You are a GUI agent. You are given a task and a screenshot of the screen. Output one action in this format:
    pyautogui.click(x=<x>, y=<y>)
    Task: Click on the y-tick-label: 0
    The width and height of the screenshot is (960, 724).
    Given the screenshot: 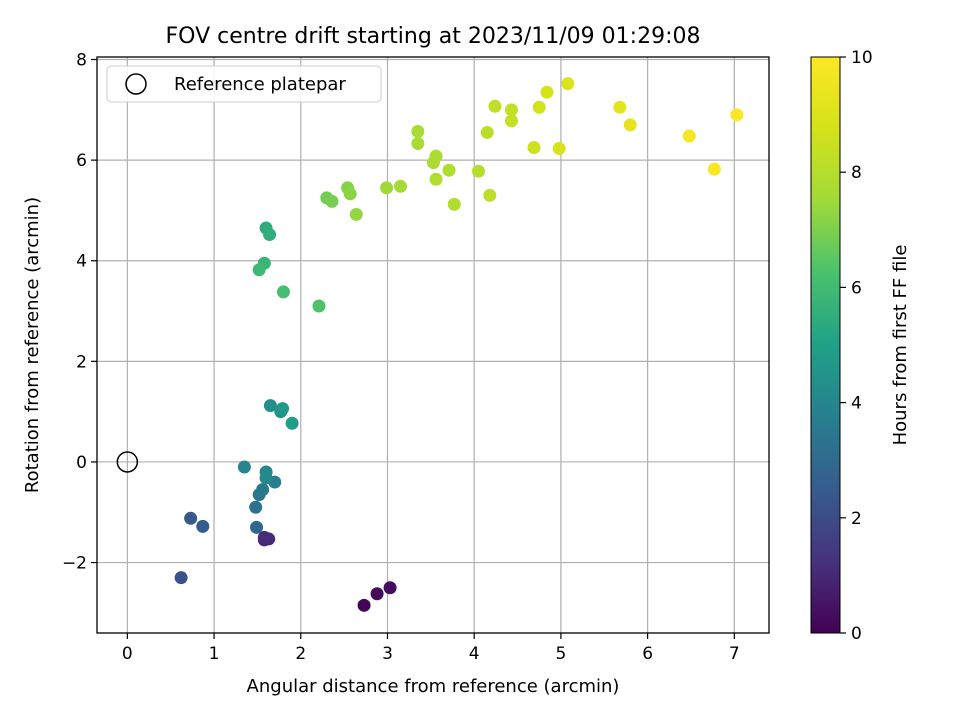 What is the action you would take?
    pyautogui.click(x=81, y=463)
    